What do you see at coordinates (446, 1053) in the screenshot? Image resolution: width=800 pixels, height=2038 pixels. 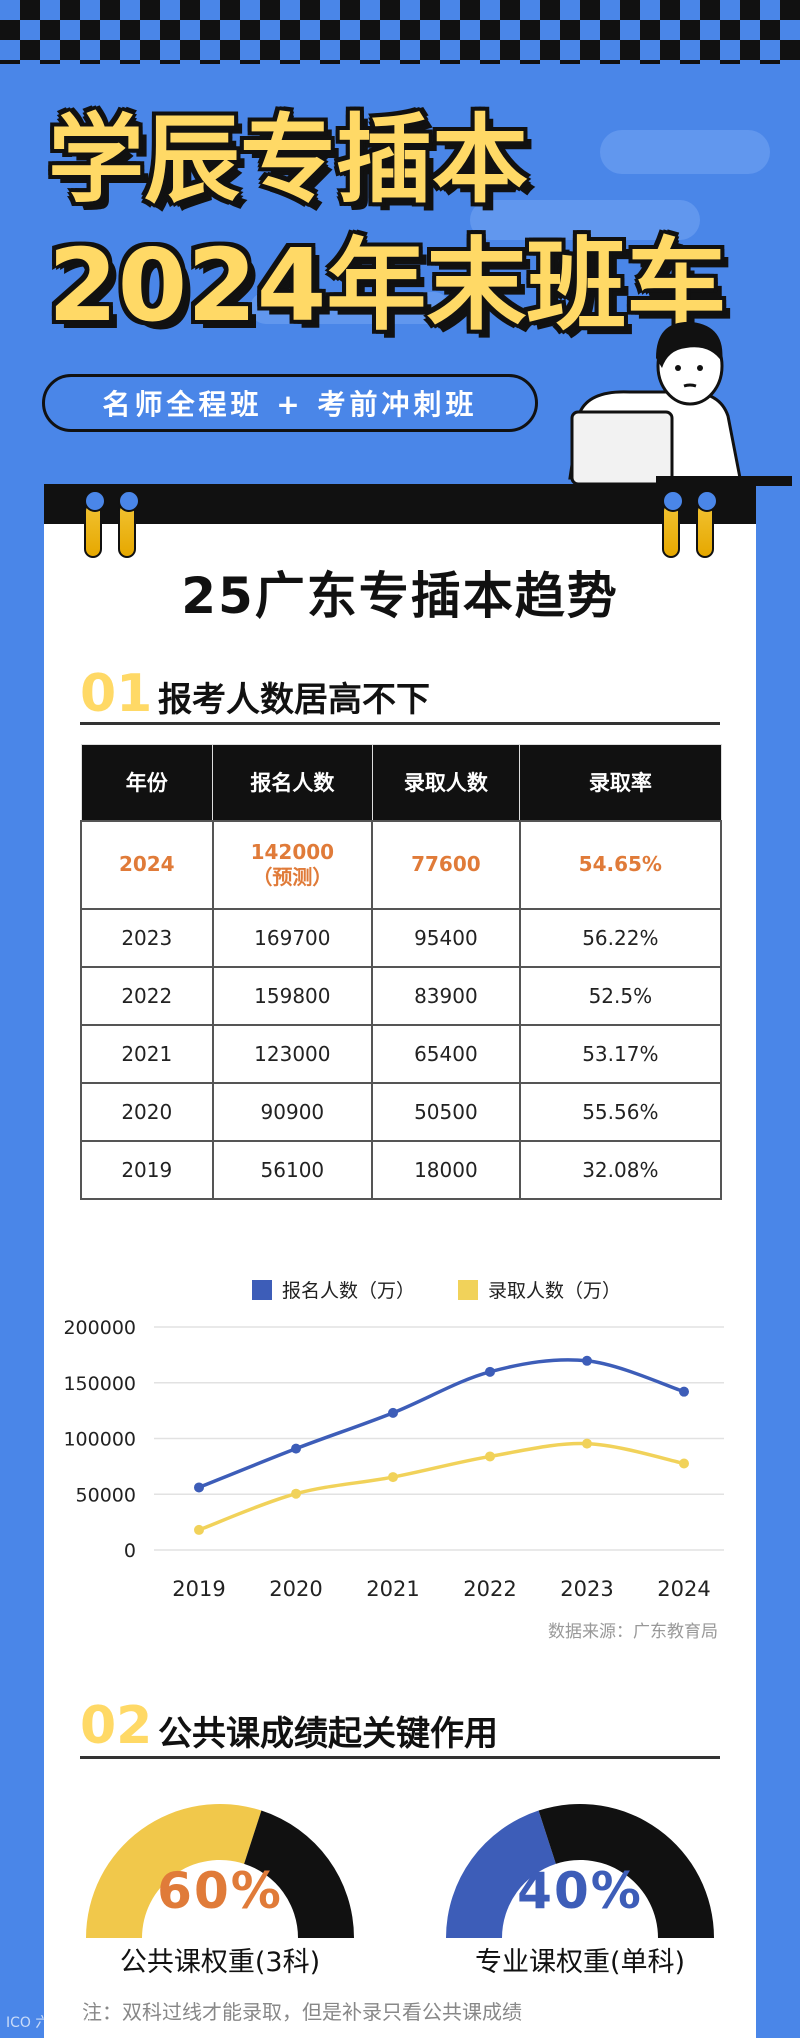 I see `cell-admitted: 65400` at bounding box center [446, 1053].